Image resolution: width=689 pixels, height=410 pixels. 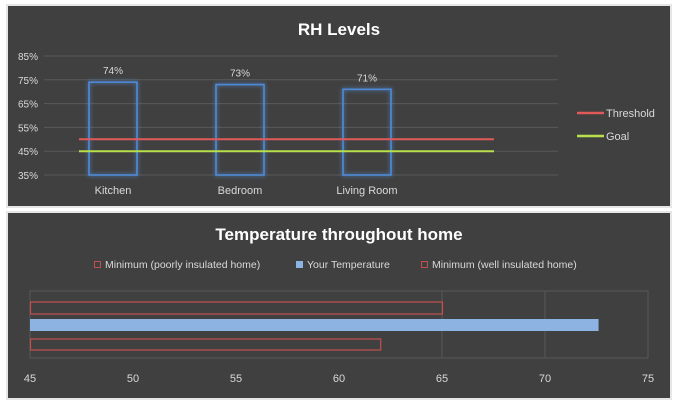 I want to click on temp-xtick-label: 50, so click(x=133, y=379).